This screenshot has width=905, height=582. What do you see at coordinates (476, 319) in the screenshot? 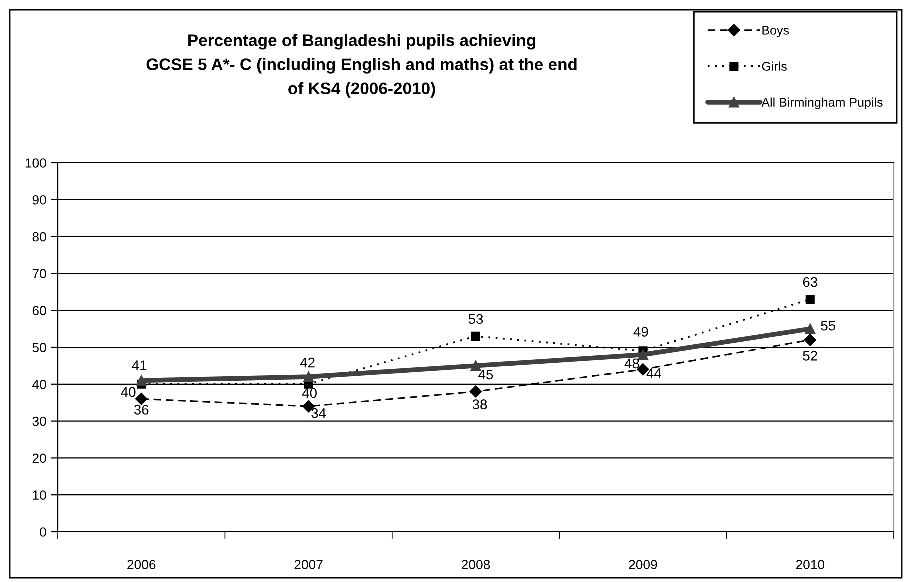
I see `data-label: 53` at bounding box center [476, 319].